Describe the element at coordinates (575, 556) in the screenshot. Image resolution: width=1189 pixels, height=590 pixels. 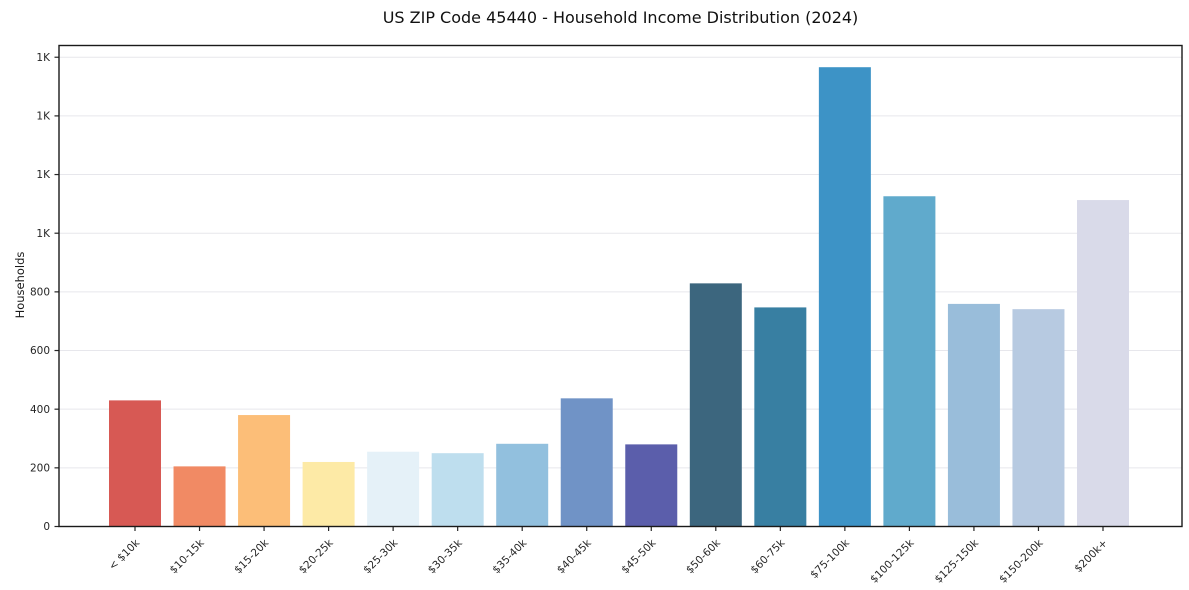
I see `x-tick-label: $40-45k` at that location.